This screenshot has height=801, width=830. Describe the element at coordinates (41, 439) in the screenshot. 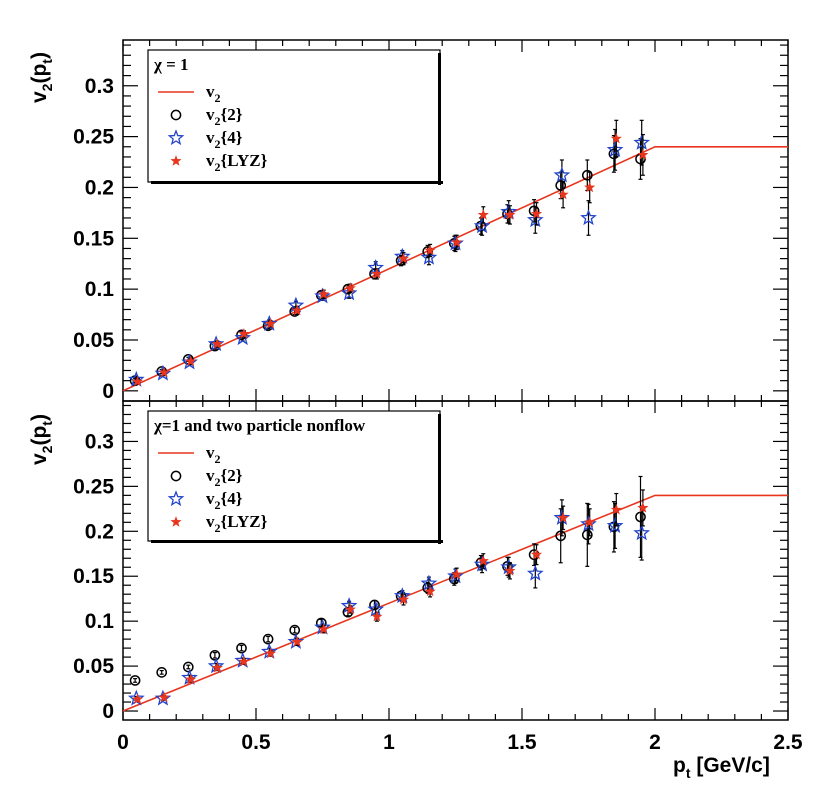

I see `bottom-y-axis-title: v2(pt)` at that location.